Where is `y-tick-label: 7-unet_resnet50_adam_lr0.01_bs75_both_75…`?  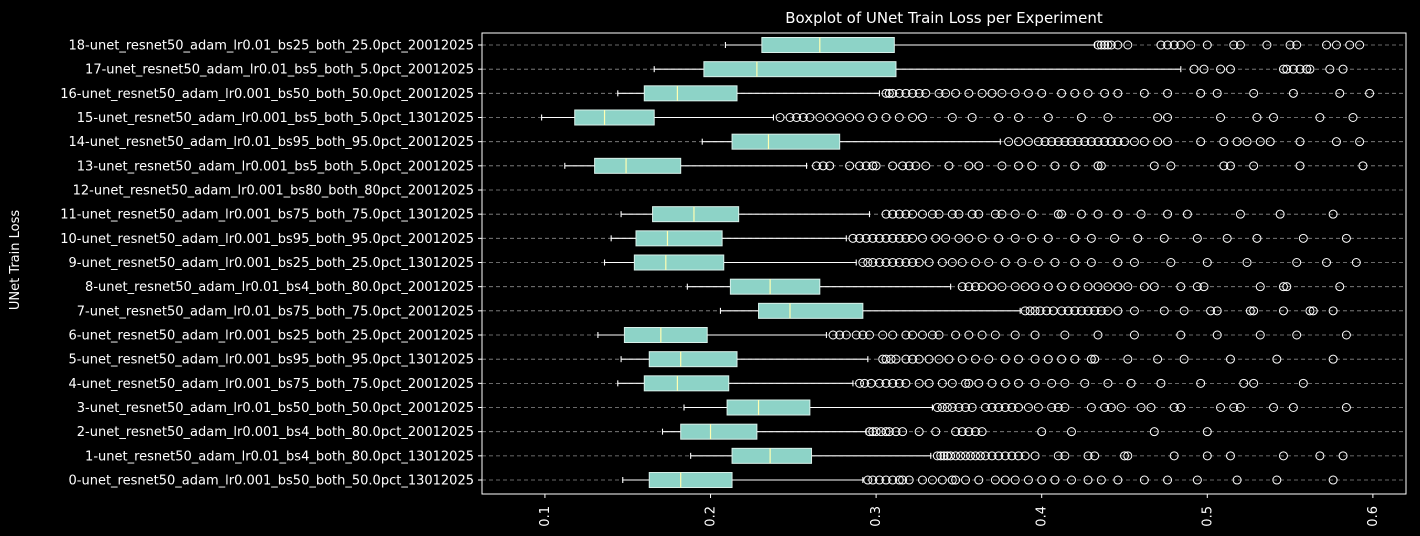 y-tick-label: 7-unet_resnet50_adam_lr0.01_bs75_both_75… is located at coordinates (275, 311).